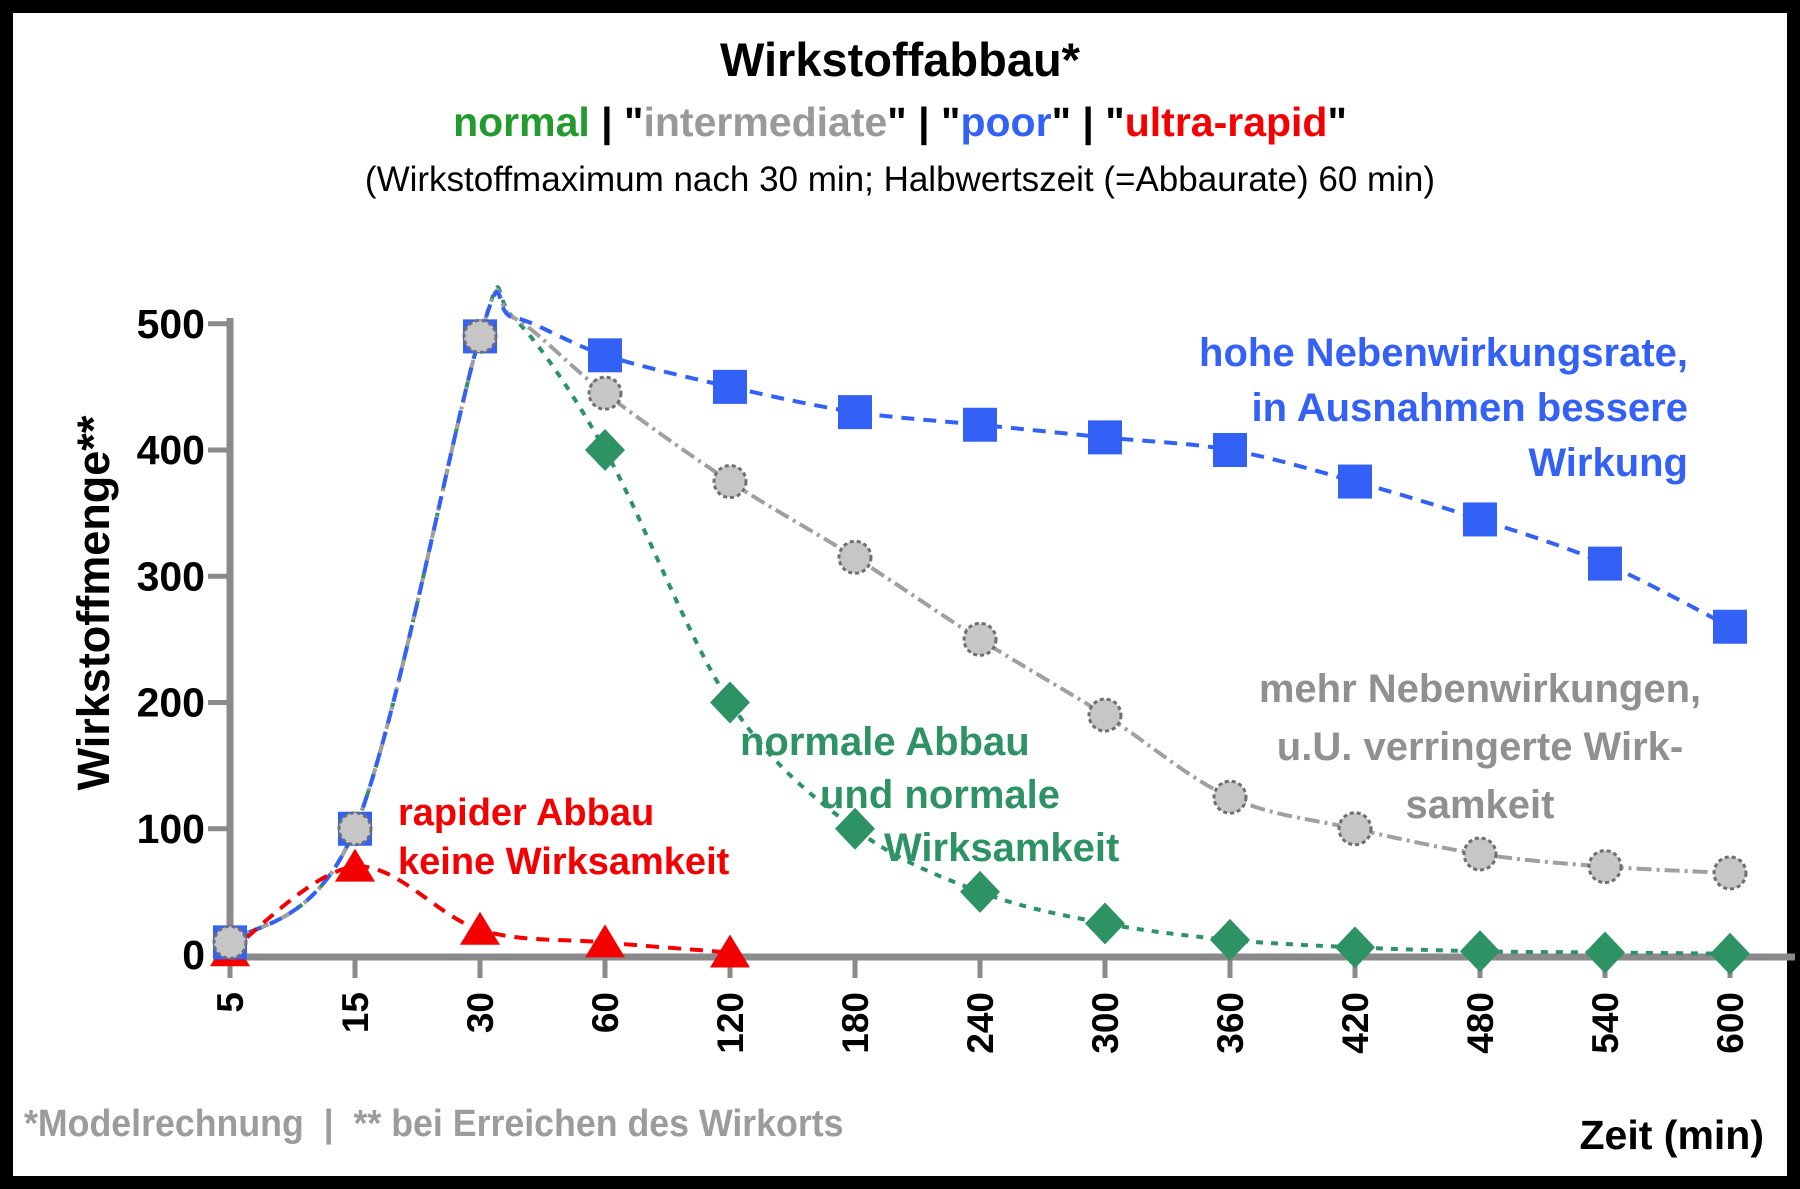 Image resolution: width=1800 pixels, height=1189 pixels. I want to click on legend-part: ultra-rapid, so click(1226, 122).